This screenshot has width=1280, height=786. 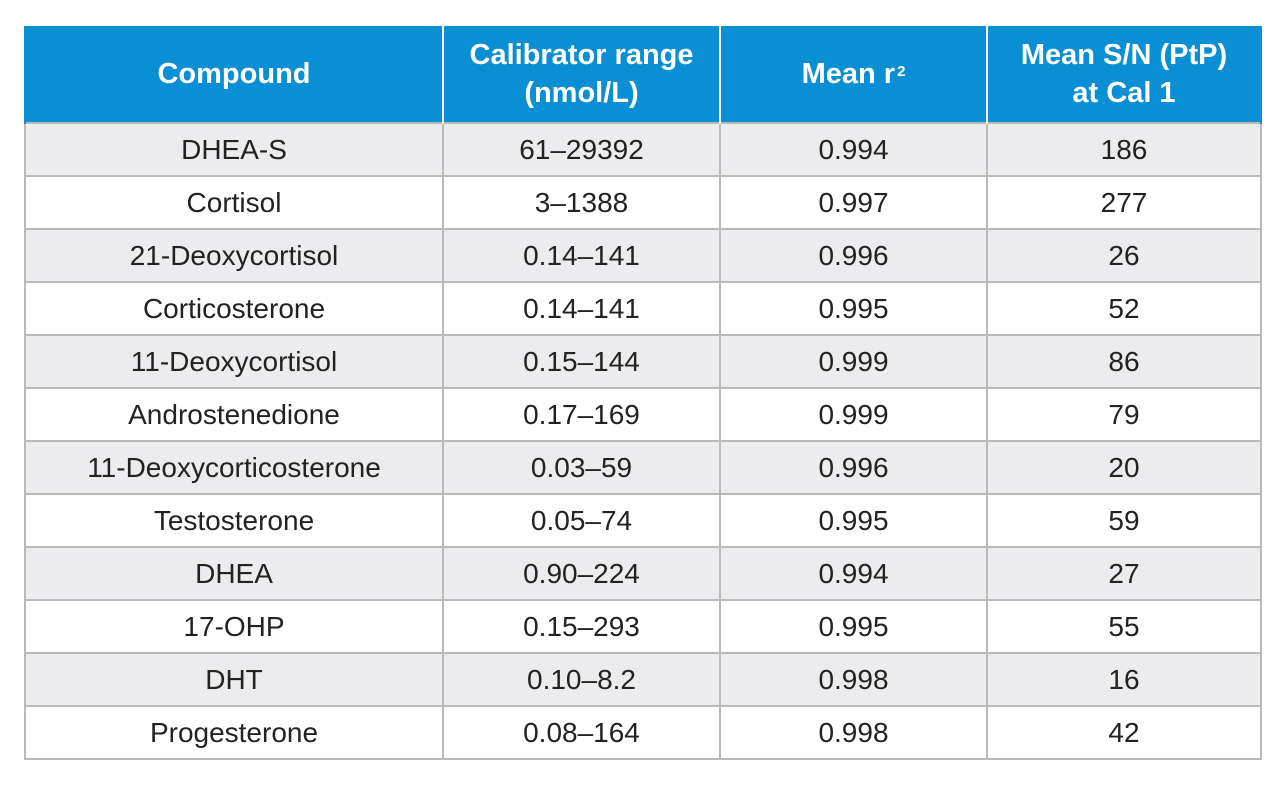 What do you see at coordinates (234, 679) in the screenshot?
I see `cell-compound: DHT` at bounding box center [234, 679].